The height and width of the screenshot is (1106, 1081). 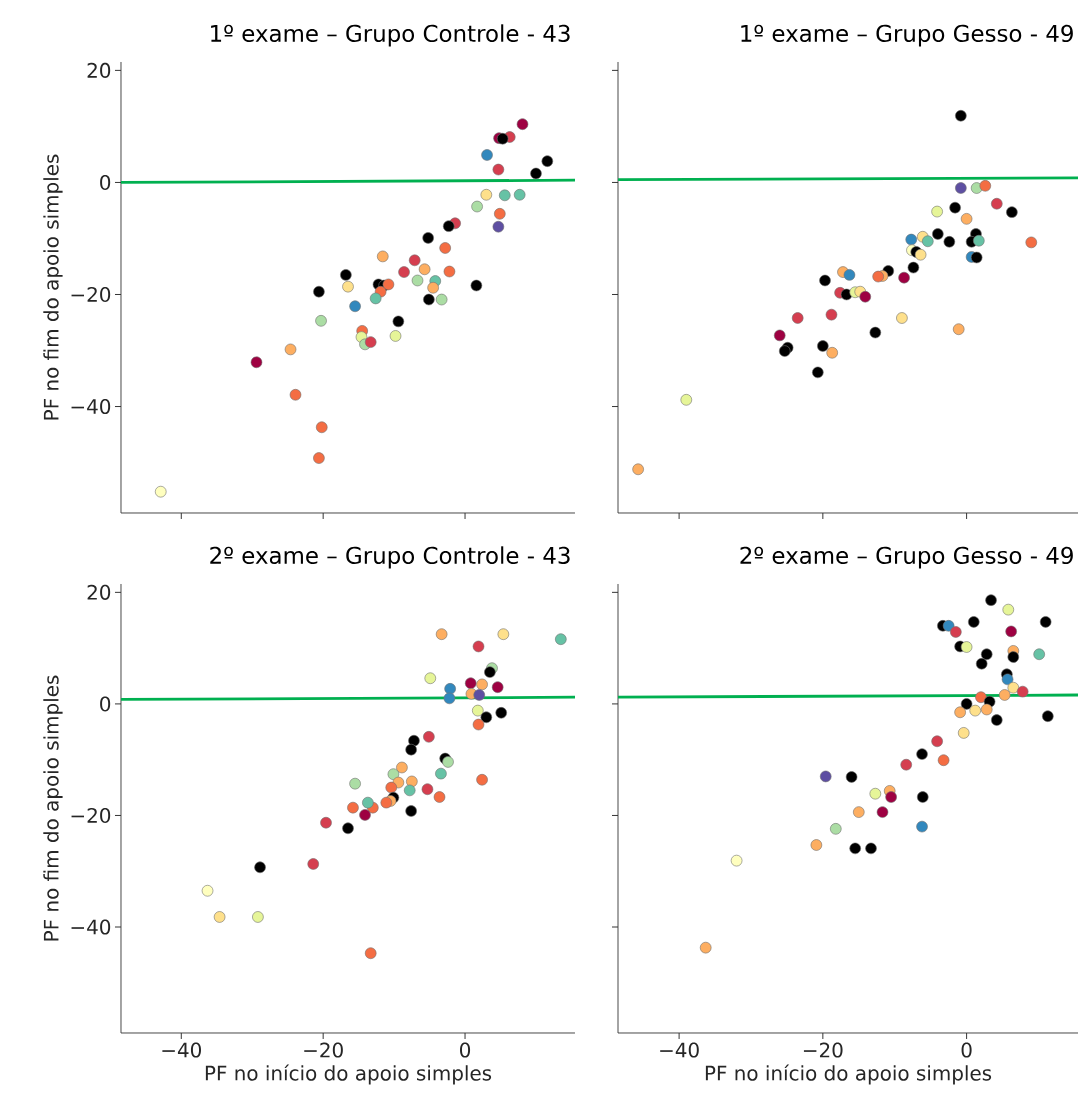 I want to click on chart-title: 1º exame – Grupo Gesso - 49, so click(x=907, y=35).